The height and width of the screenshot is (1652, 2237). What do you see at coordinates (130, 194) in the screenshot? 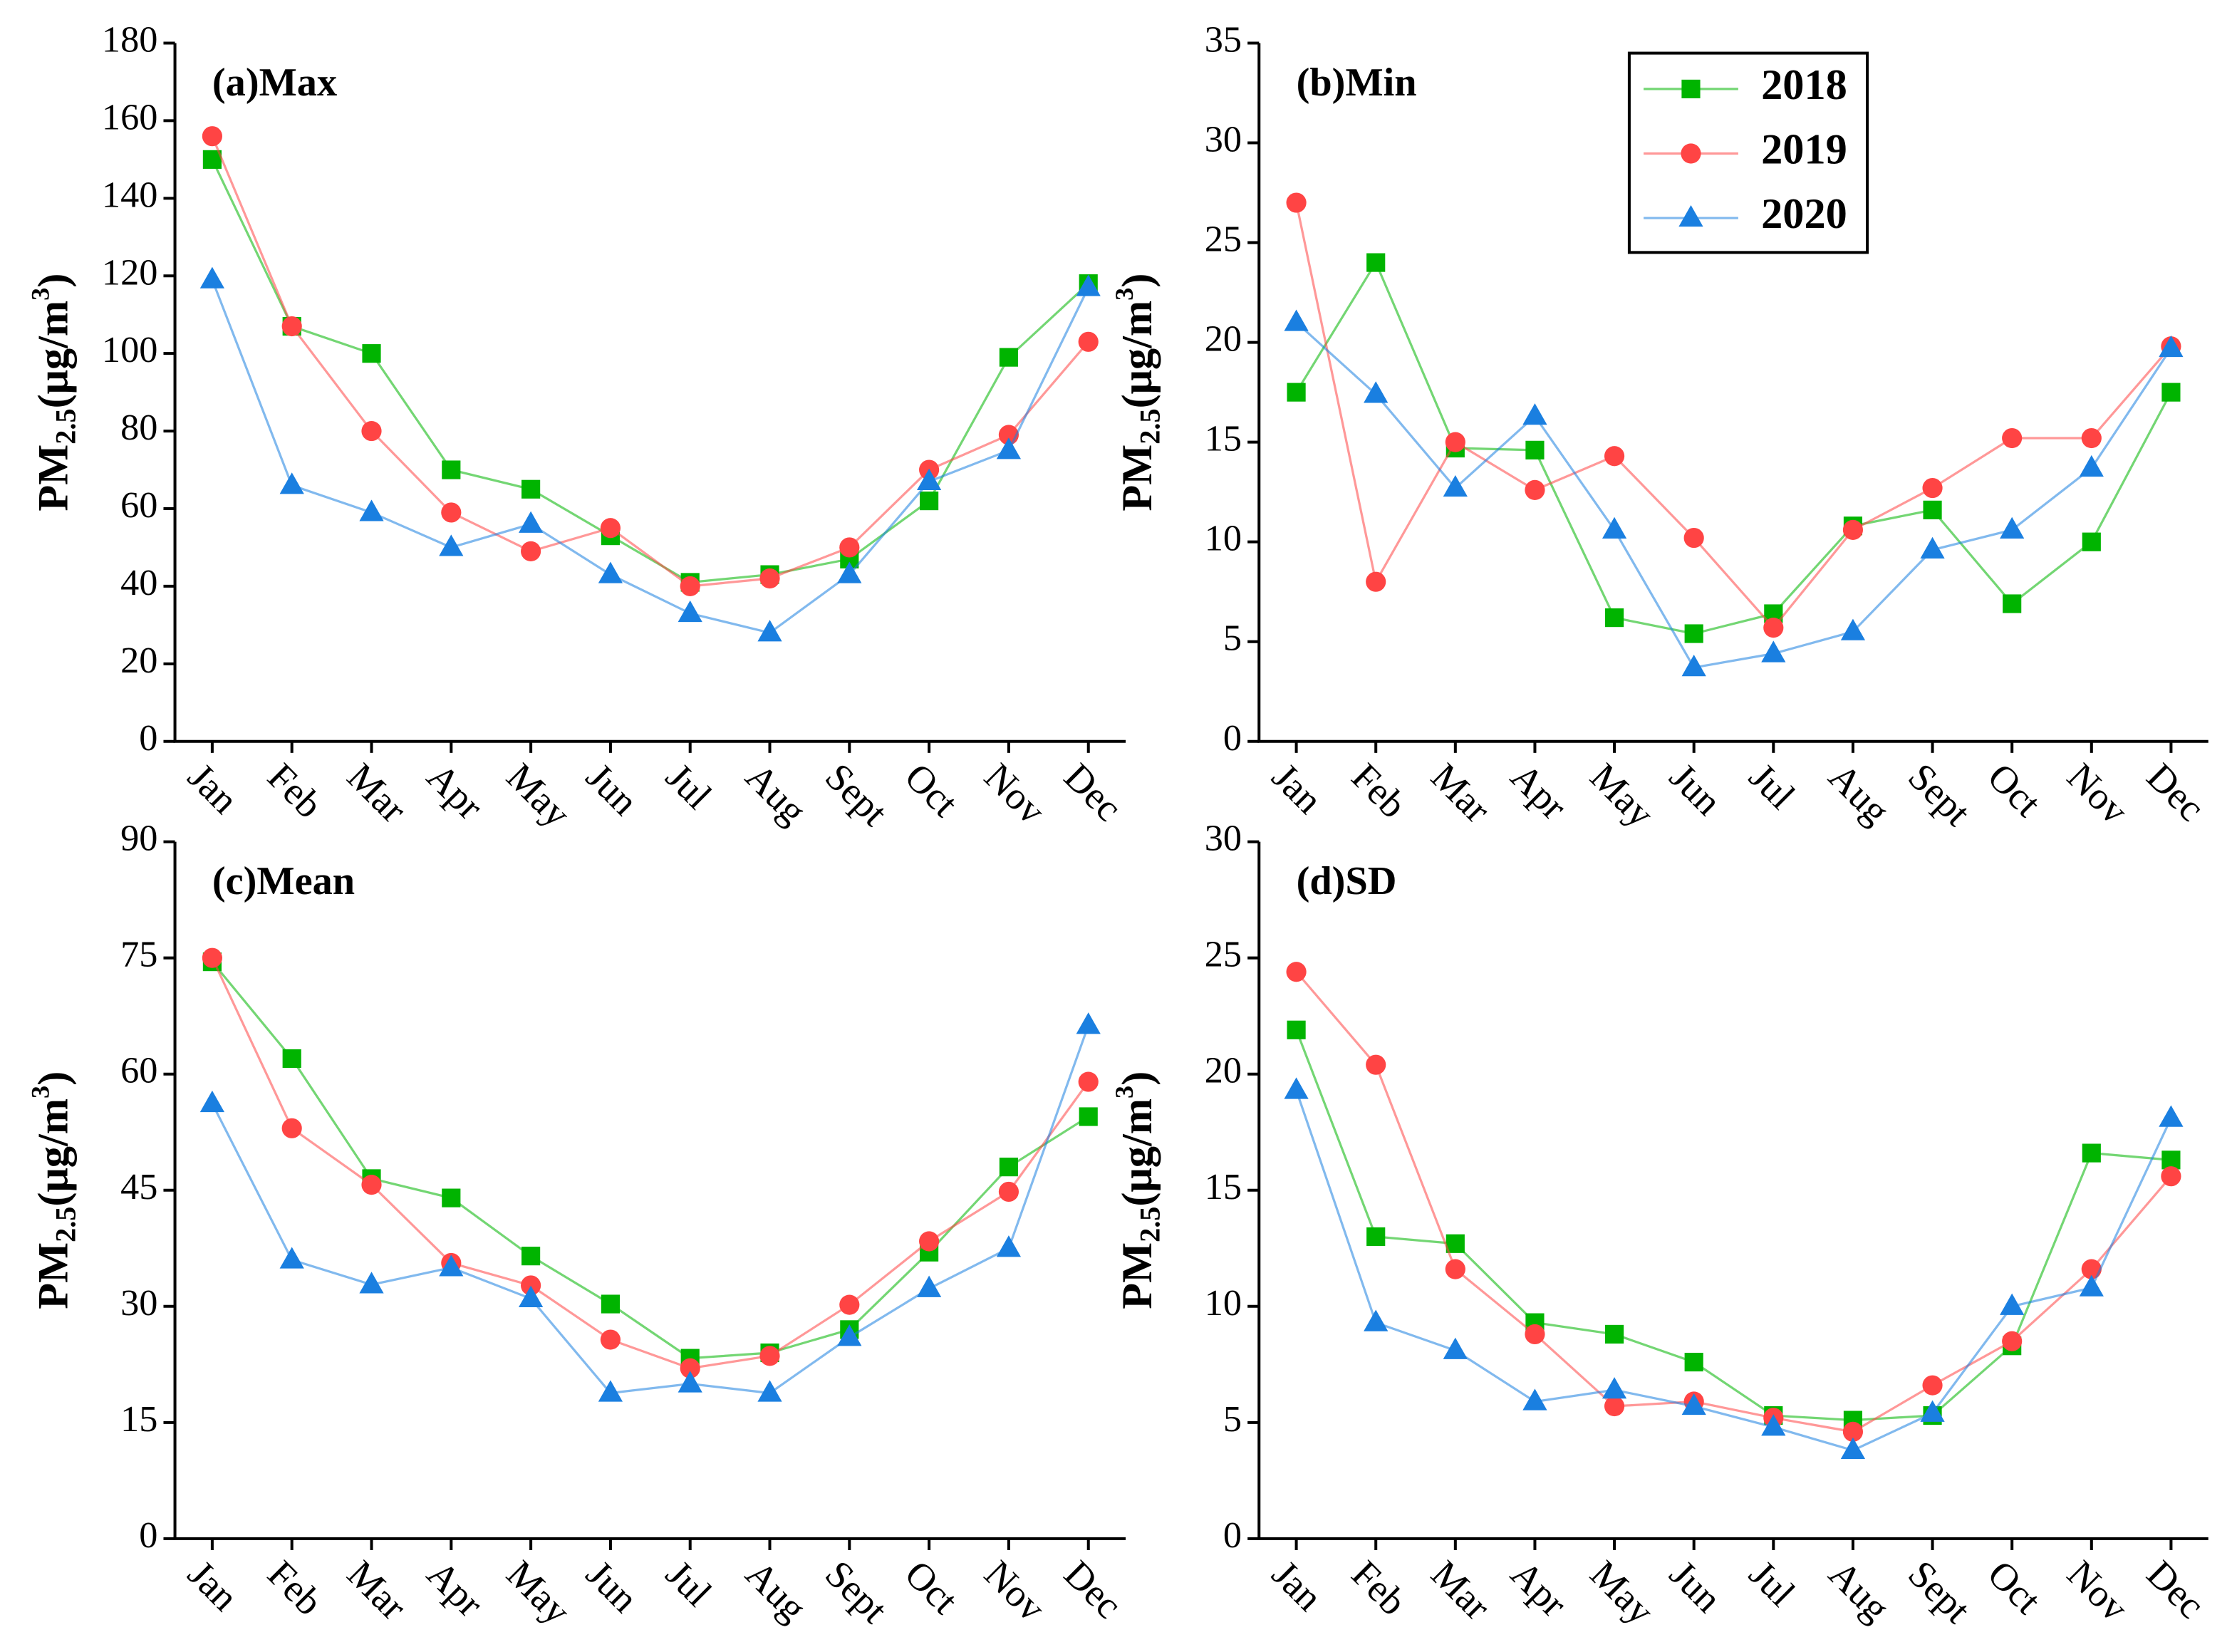
I see `y-tick-label: 140` at bounding box center [130, 194].